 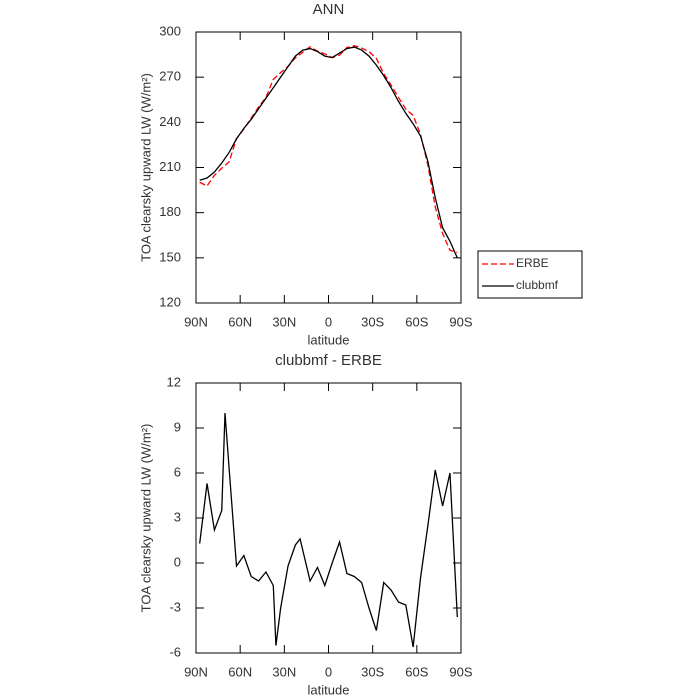 What do you see at coordinates (328, 360) in the screenshot?
I see `chart-title: clubbmf - ERBE` at bounding box center [328, 360].